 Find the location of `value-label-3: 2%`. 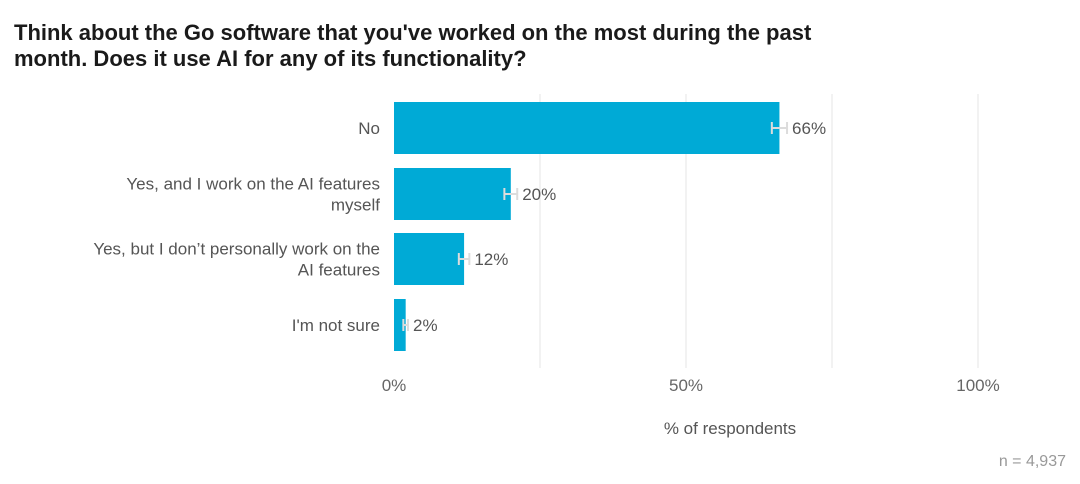

value-label-3: 2% is located at coordinates (425, 325).